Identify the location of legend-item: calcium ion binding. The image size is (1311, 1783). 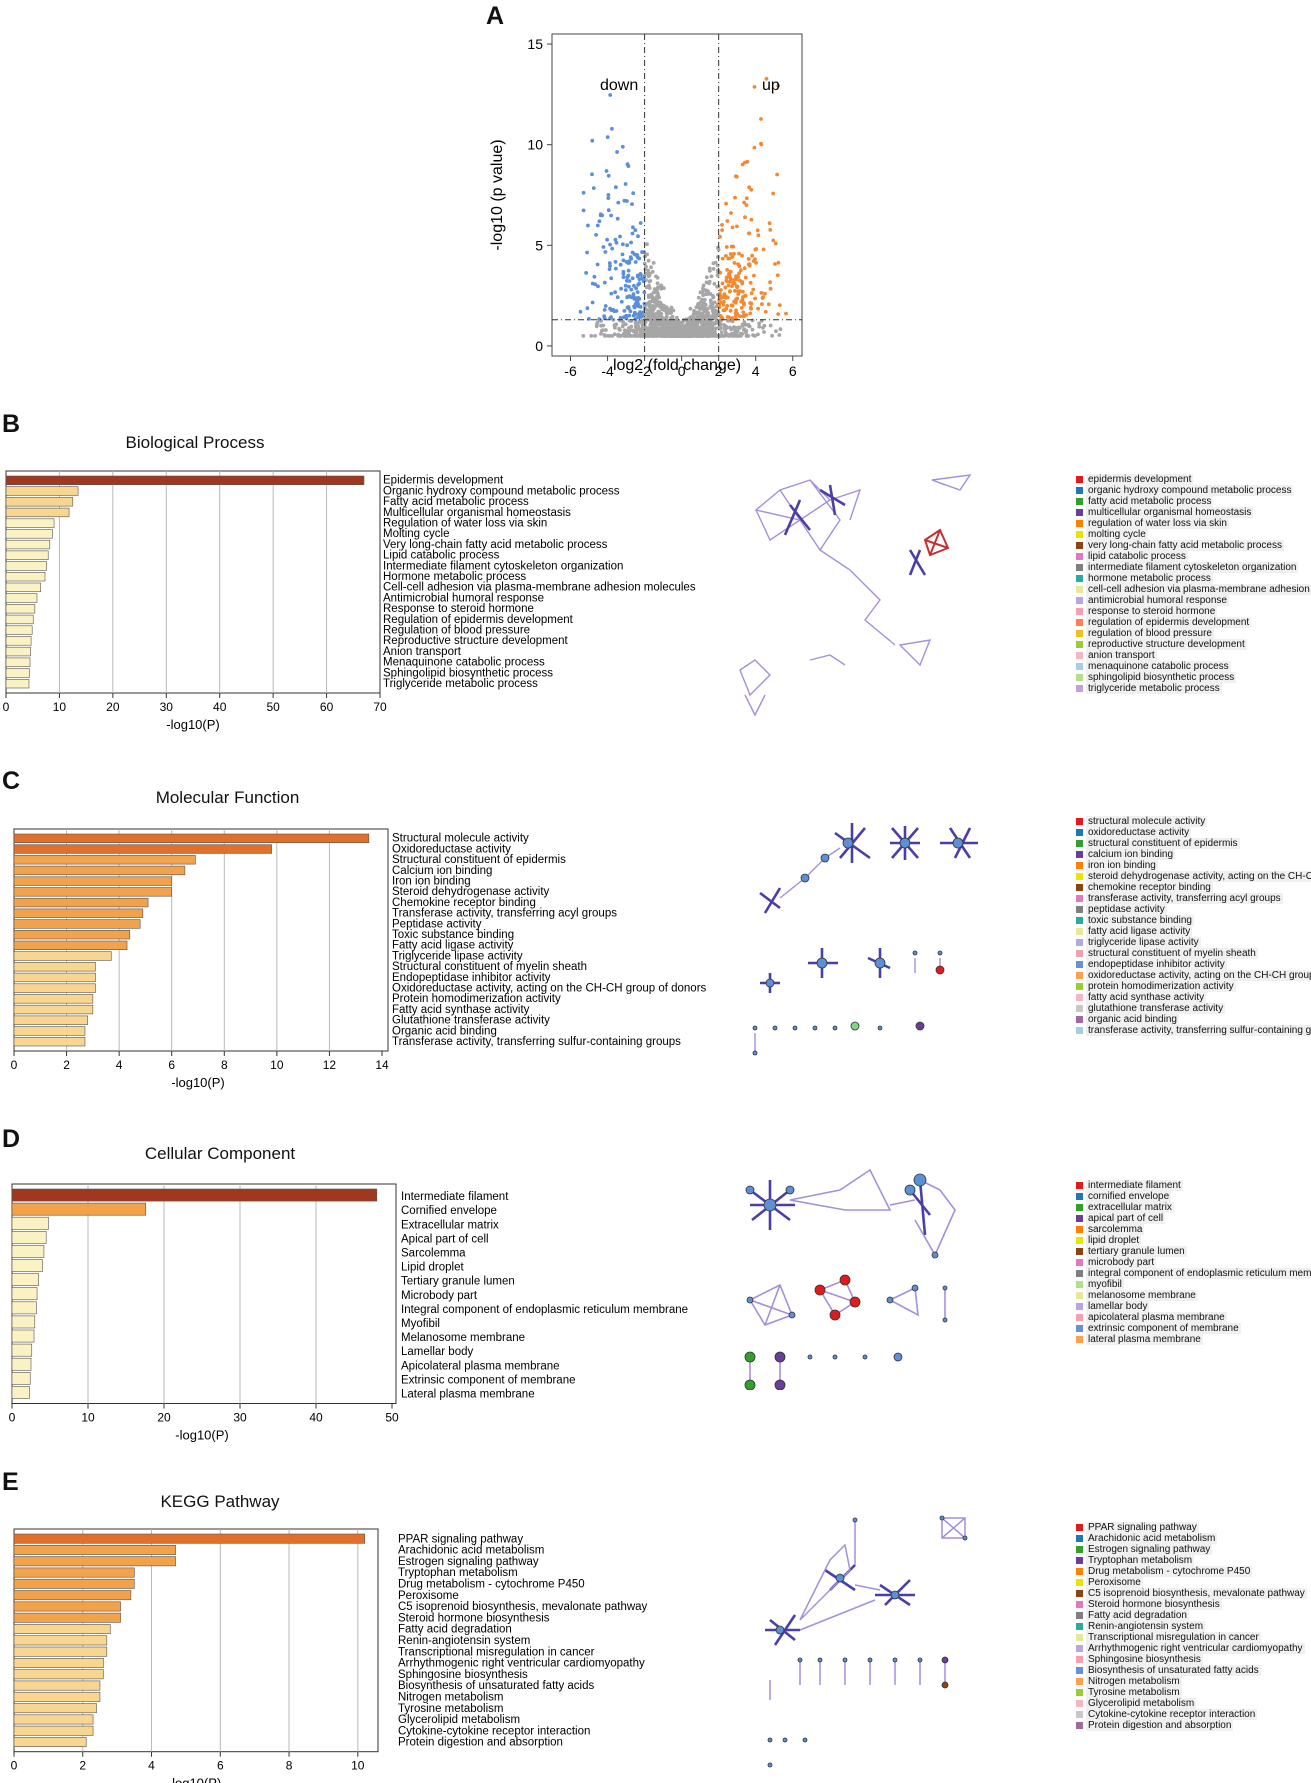
(1193, 854).